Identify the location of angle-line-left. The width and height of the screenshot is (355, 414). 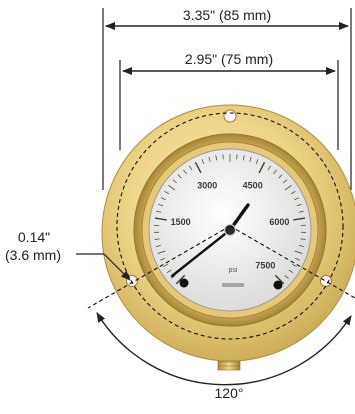
(159, 267).